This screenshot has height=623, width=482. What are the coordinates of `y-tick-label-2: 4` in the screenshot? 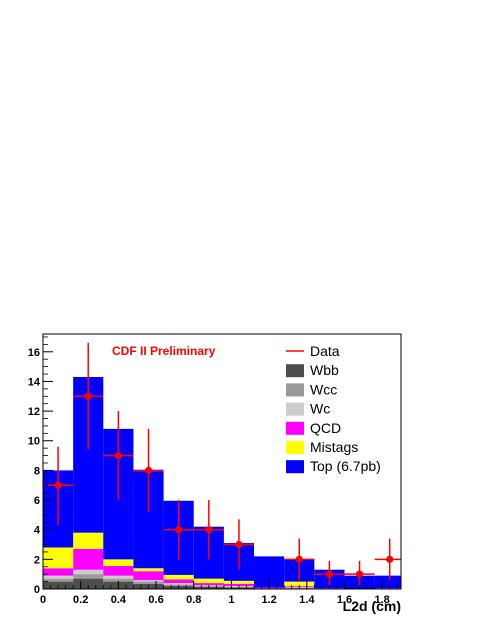 It's located at (37, 531).